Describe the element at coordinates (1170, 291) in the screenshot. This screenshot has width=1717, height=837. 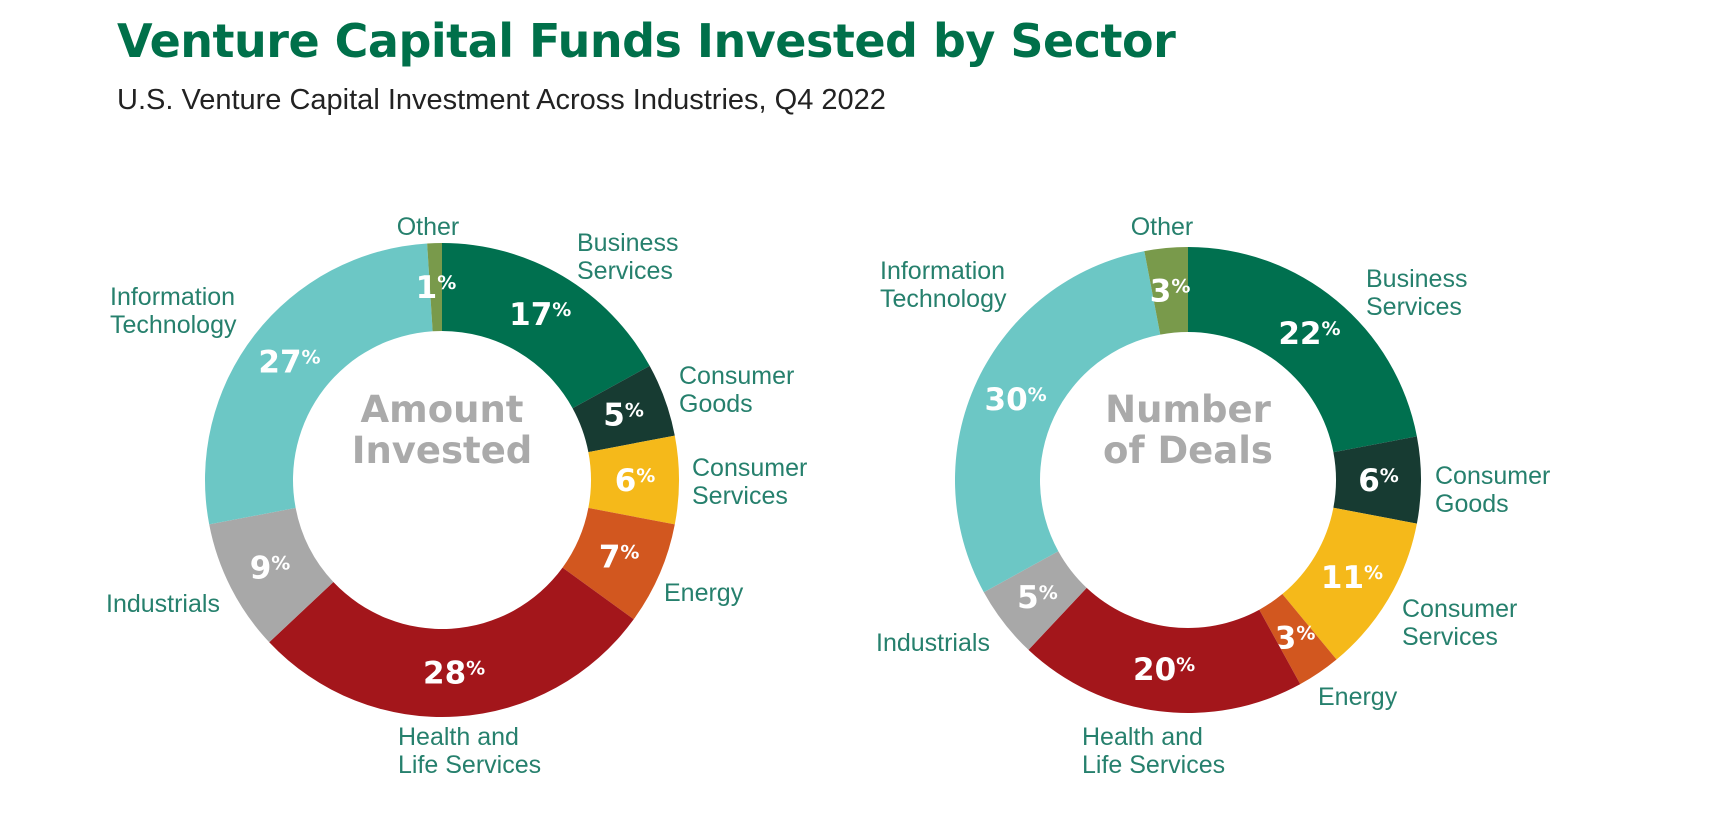
I see `value-label-other: 3%` at that location.